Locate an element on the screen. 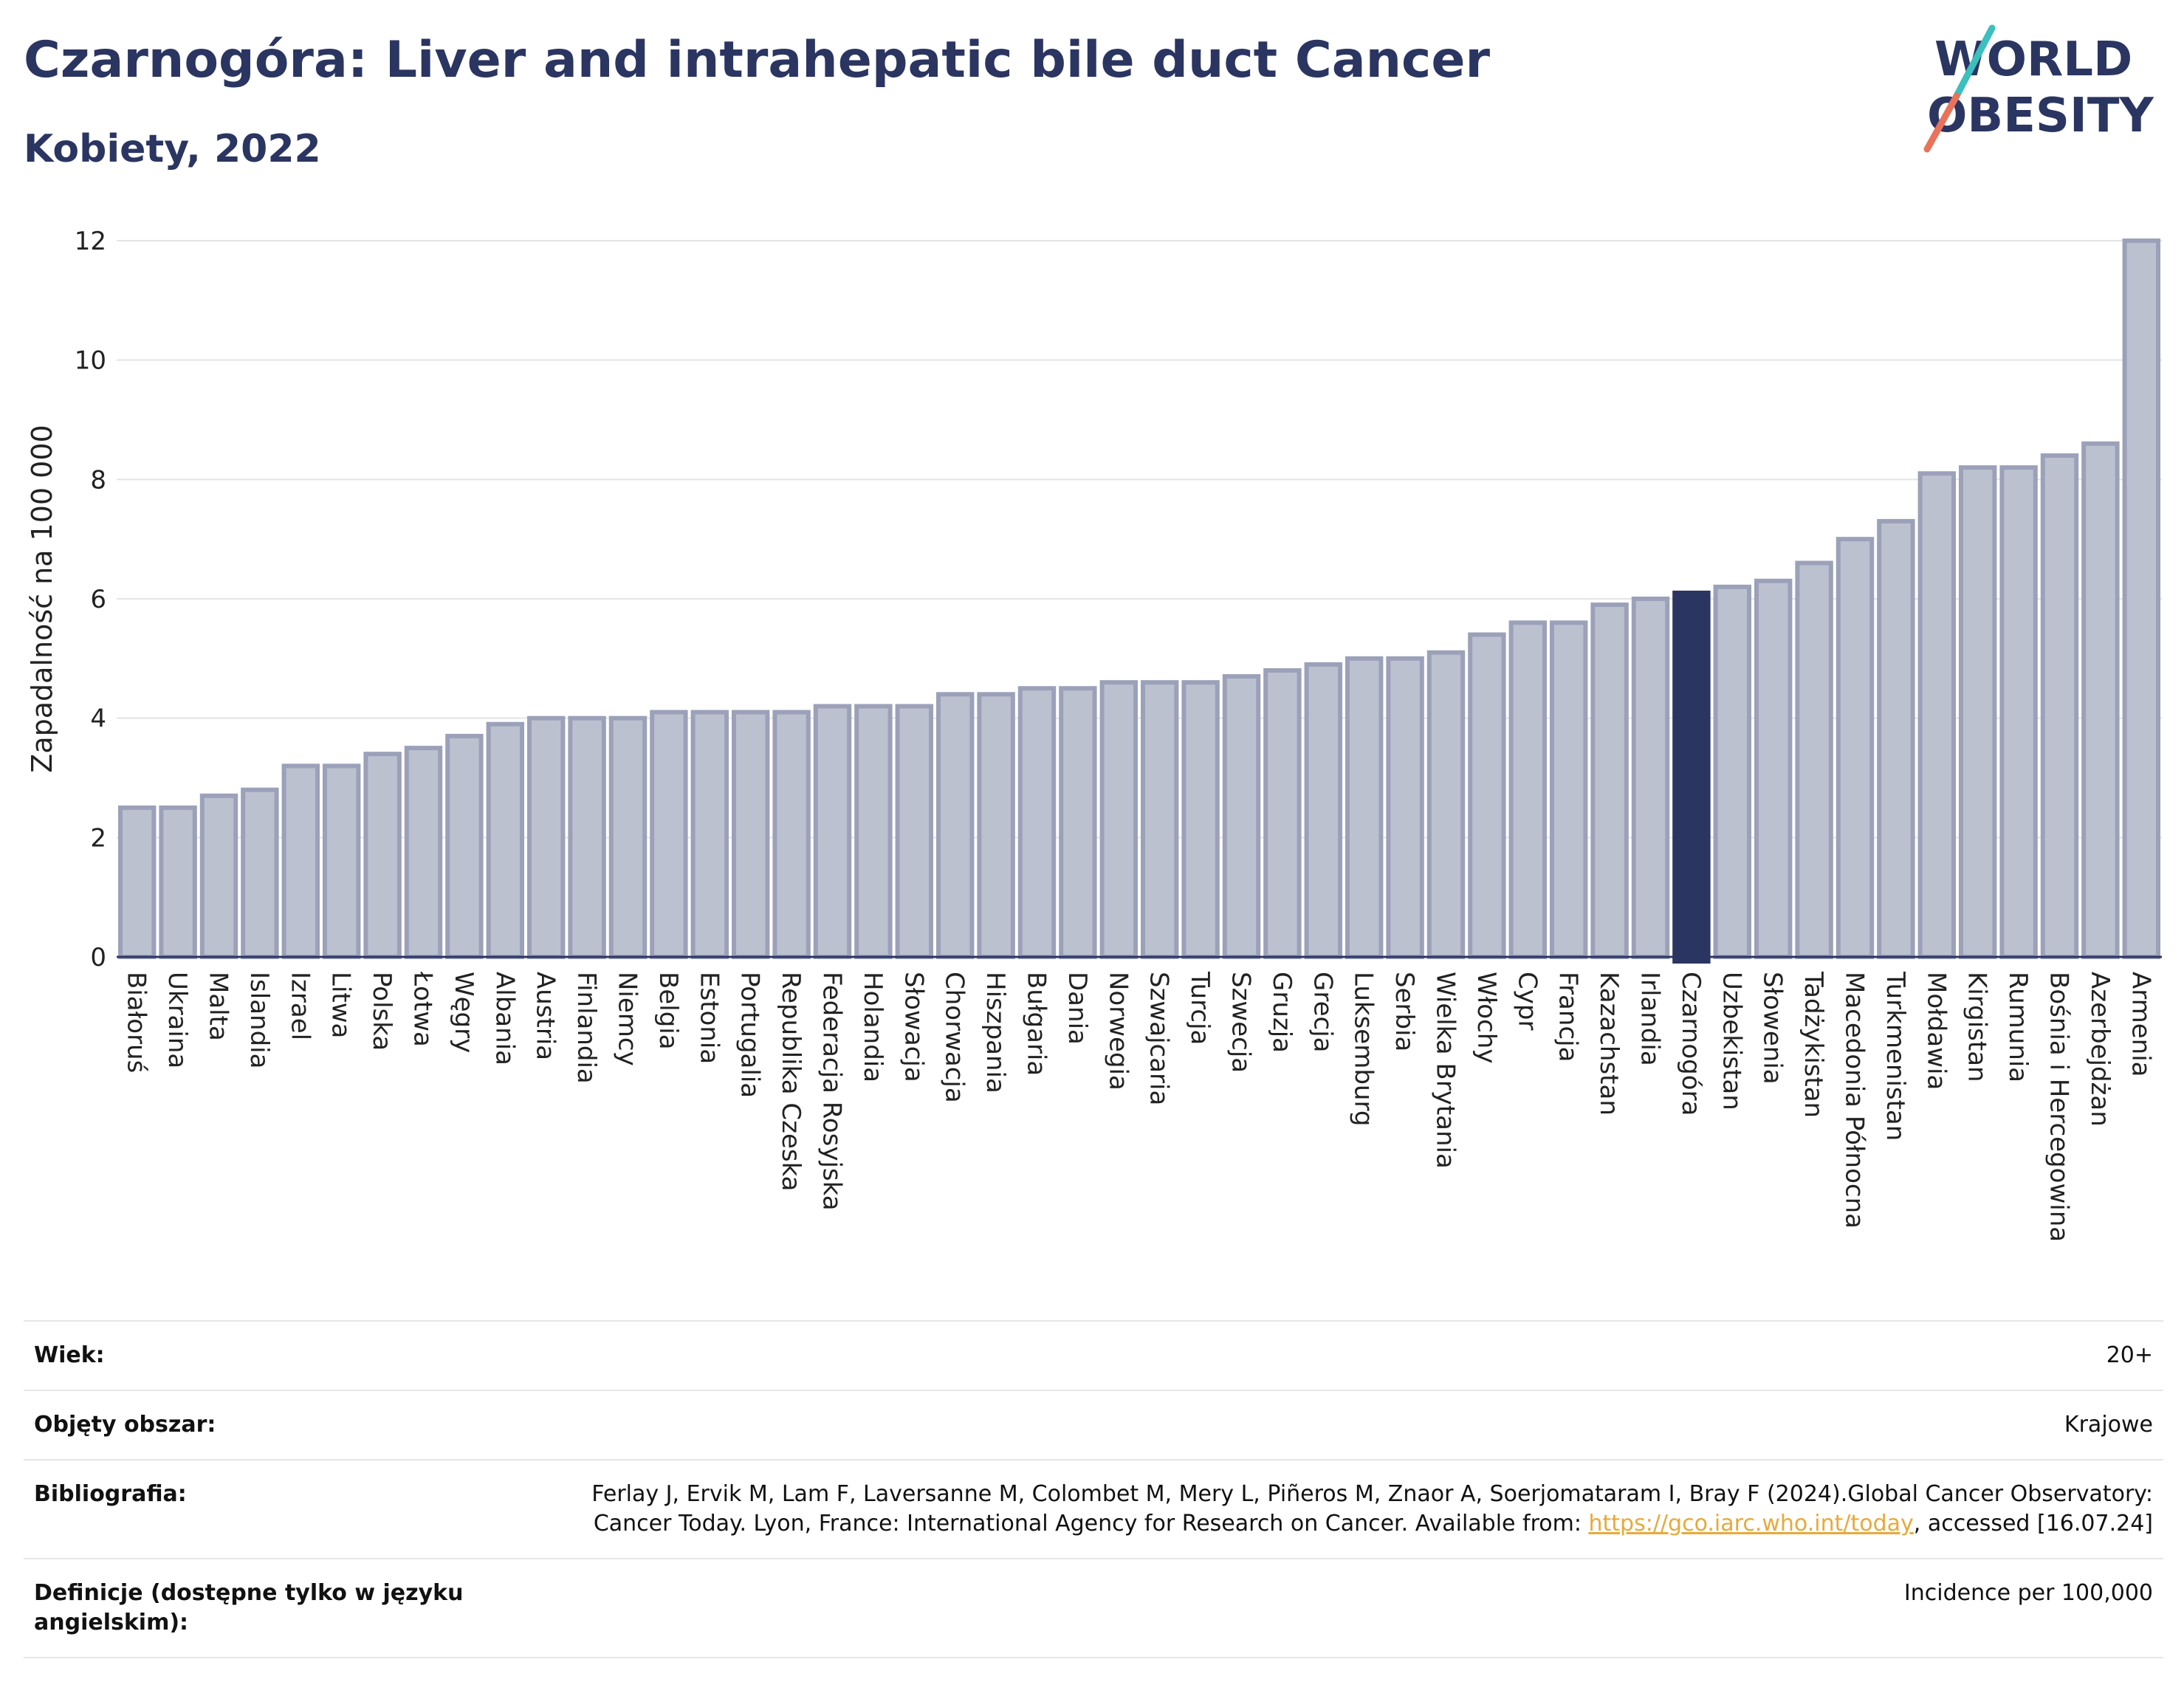  info-row-area: Objęty obszar: Krajowe is located at coordinates (1093, 1424).